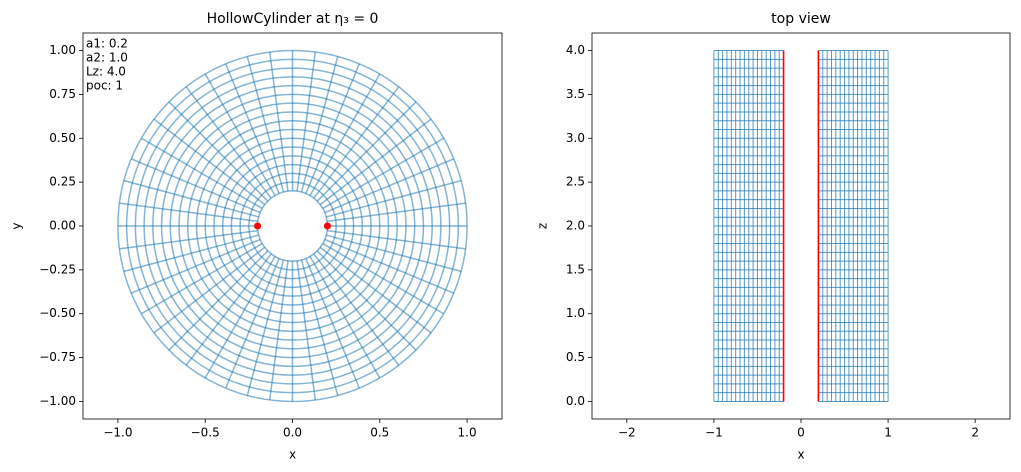 The image size is (1021, 472). What do you see at coordinates (107, 58) in the screenshot?
I see `annotation: a2: 1.0` at bounding box center [107, 58].